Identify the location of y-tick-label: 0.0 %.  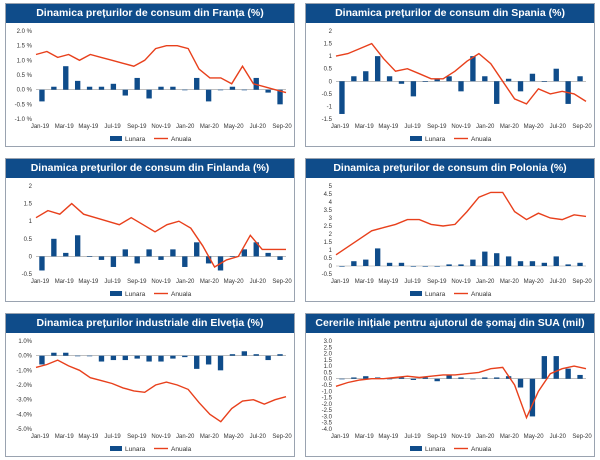
(25, 91).